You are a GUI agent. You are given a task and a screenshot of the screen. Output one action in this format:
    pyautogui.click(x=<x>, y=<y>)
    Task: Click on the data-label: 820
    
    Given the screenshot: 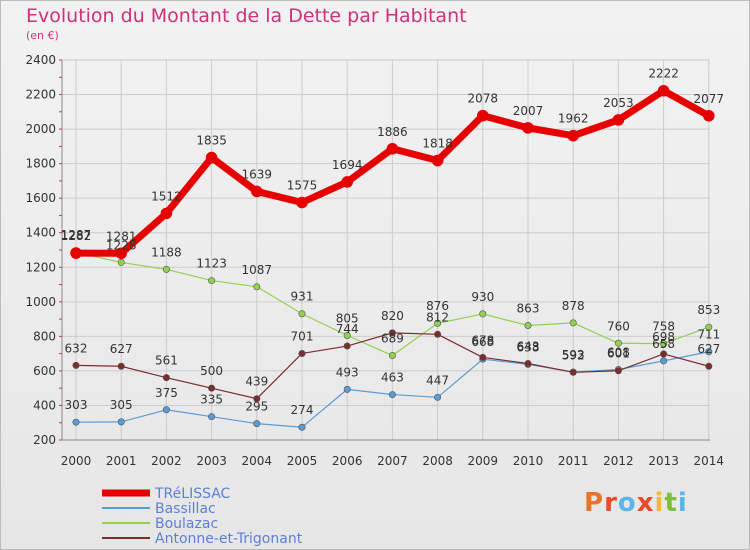 What is the action you would take?
    pyautogui.click(x=392, y=316)
    